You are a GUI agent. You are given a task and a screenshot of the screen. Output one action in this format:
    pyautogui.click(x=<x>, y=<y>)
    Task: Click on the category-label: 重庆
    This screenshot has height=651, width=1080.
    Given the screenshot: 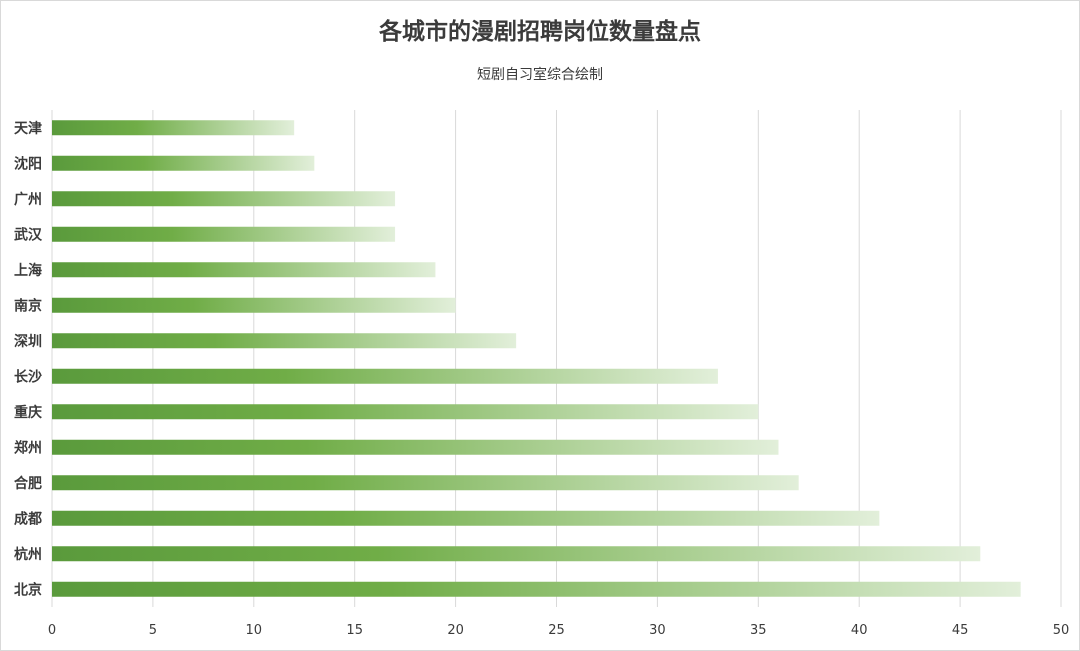 What is the action you would take?
    pyautogui.click(x=28, y=412)
    